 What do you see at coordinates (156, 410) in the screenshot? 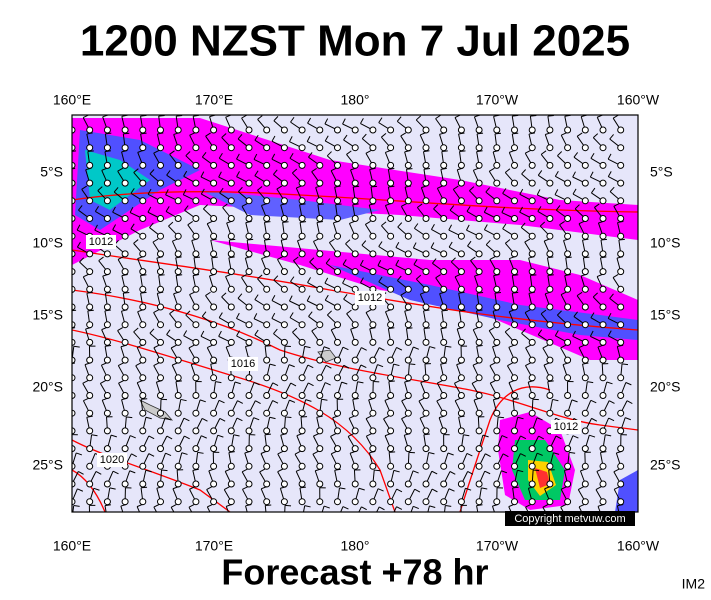
I see `island` at bounding box center [156, 410].